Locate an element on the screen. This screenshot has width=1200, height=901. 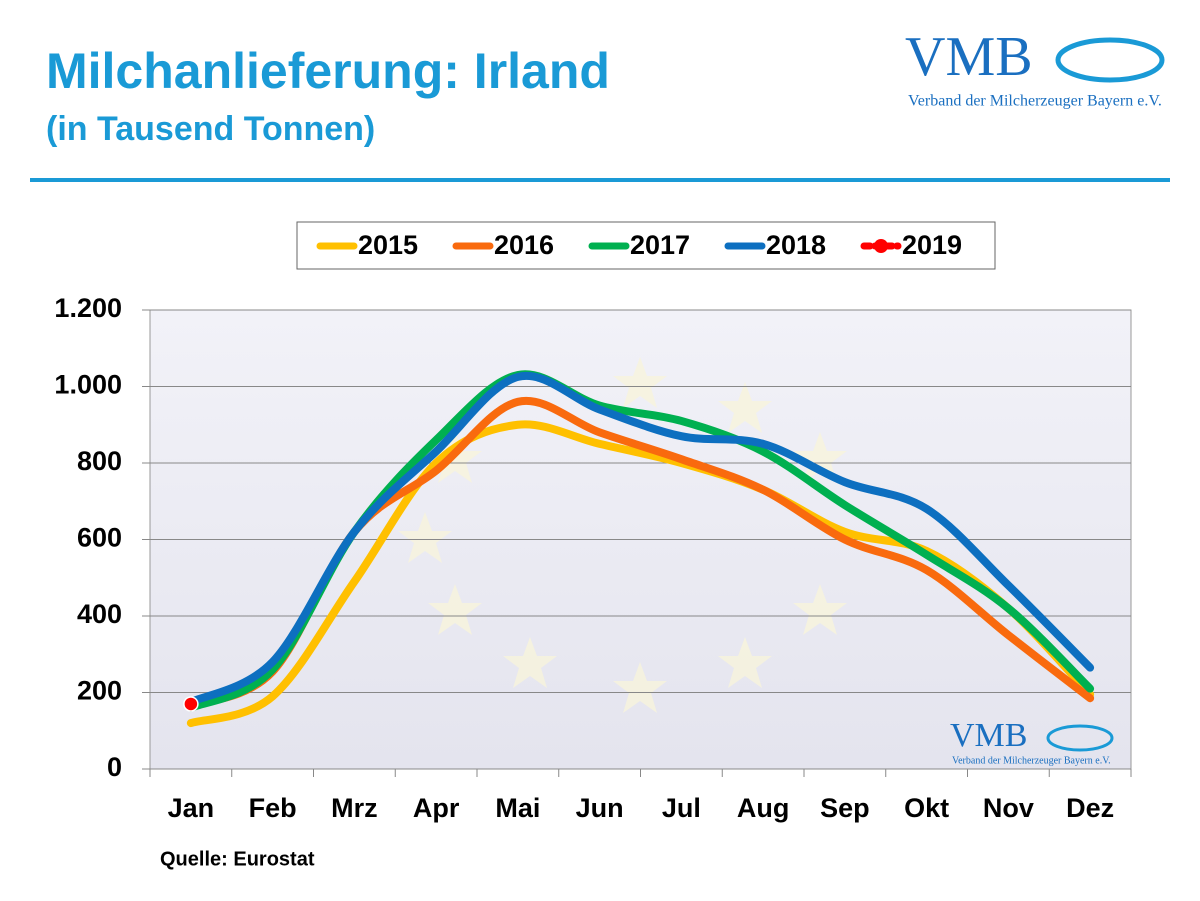
legend-label: 2016 is located at coordinates (524, 245).